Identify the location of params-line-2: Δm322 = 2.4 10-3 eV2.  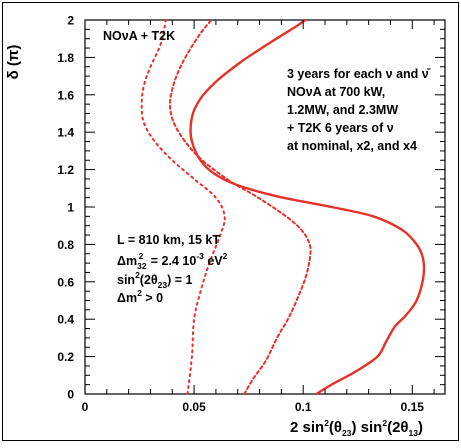
(172, 261).